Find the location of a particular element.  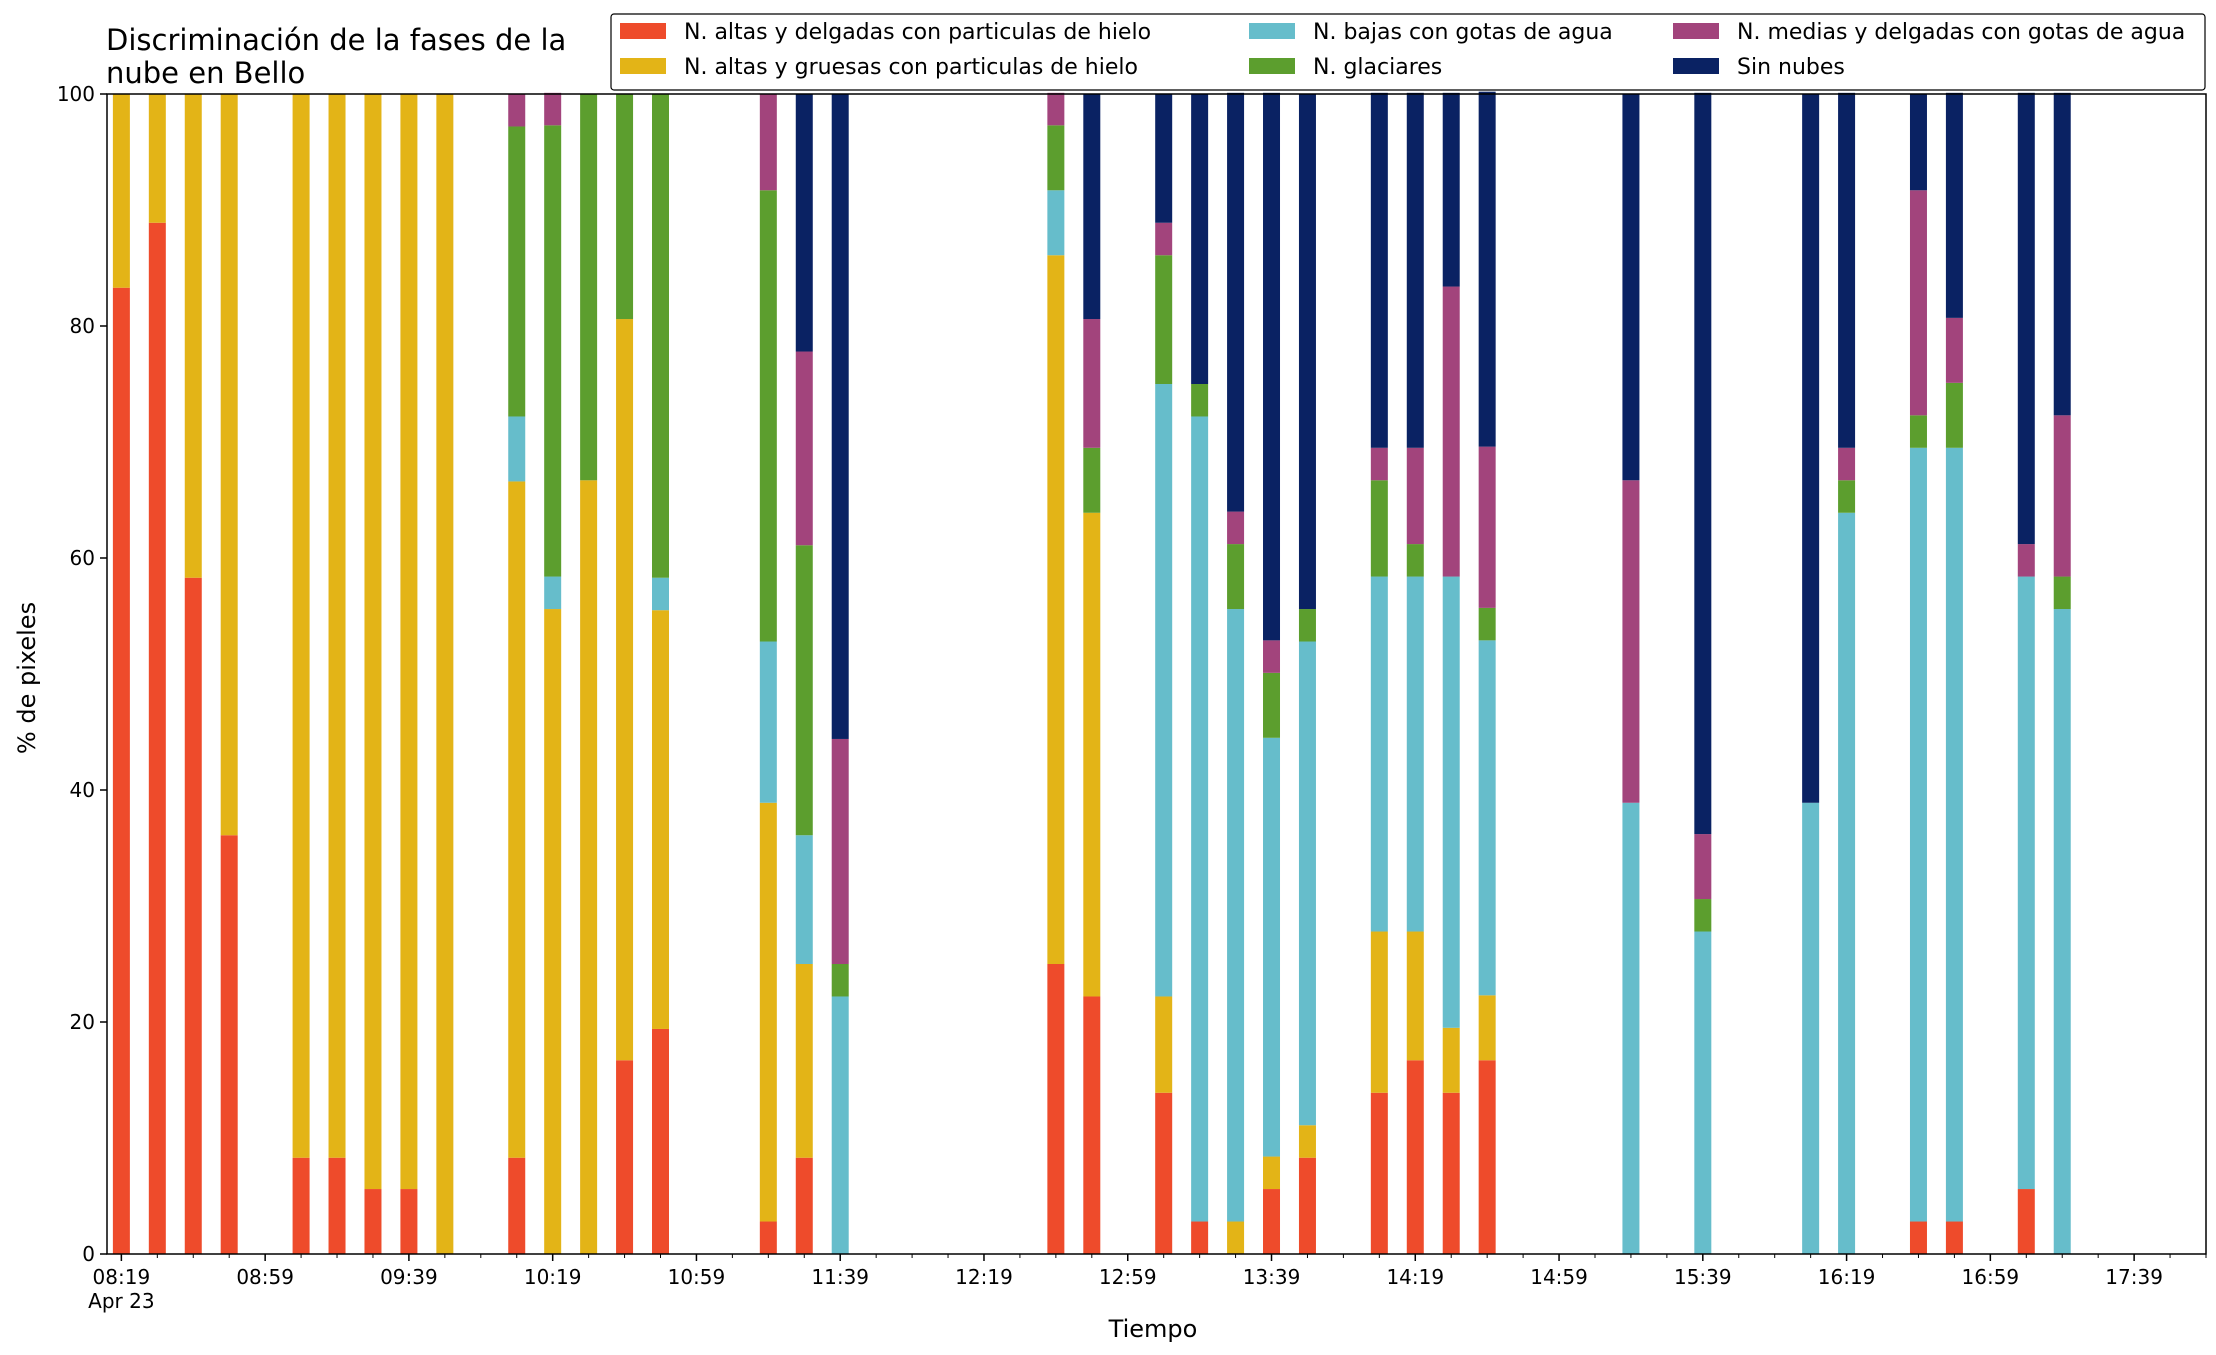

x-tick-label: 11:39 is located at coordinates (840, 1277).